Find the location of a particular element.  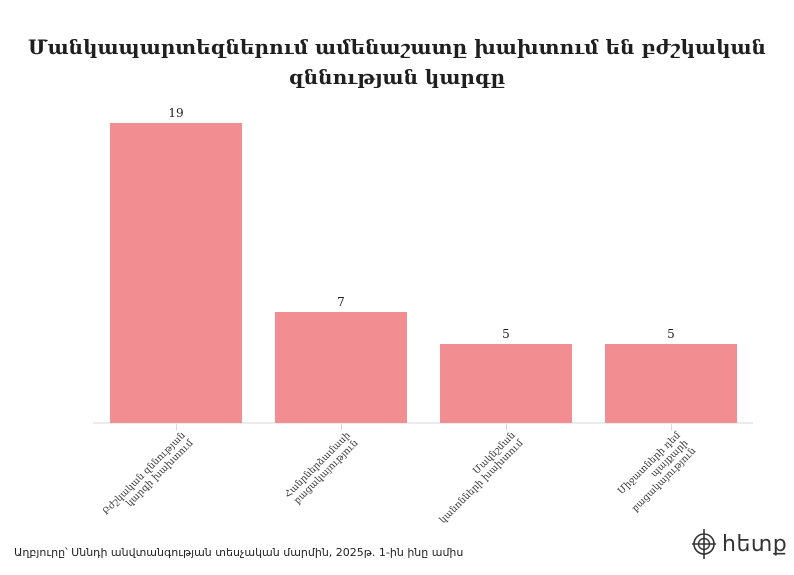

x-tick-label: Հանրներձամասի բացակայություն is located at coordinates (321, 468).